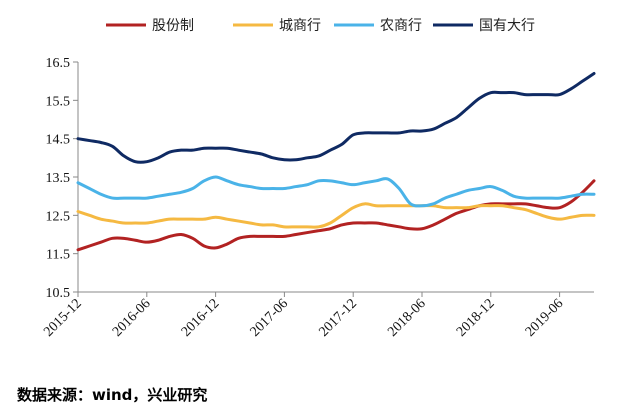  What do you see at coordinates (300, 26) in the screenshot?
I see `legend-label: 城商行` at bounding box center [300, 26].